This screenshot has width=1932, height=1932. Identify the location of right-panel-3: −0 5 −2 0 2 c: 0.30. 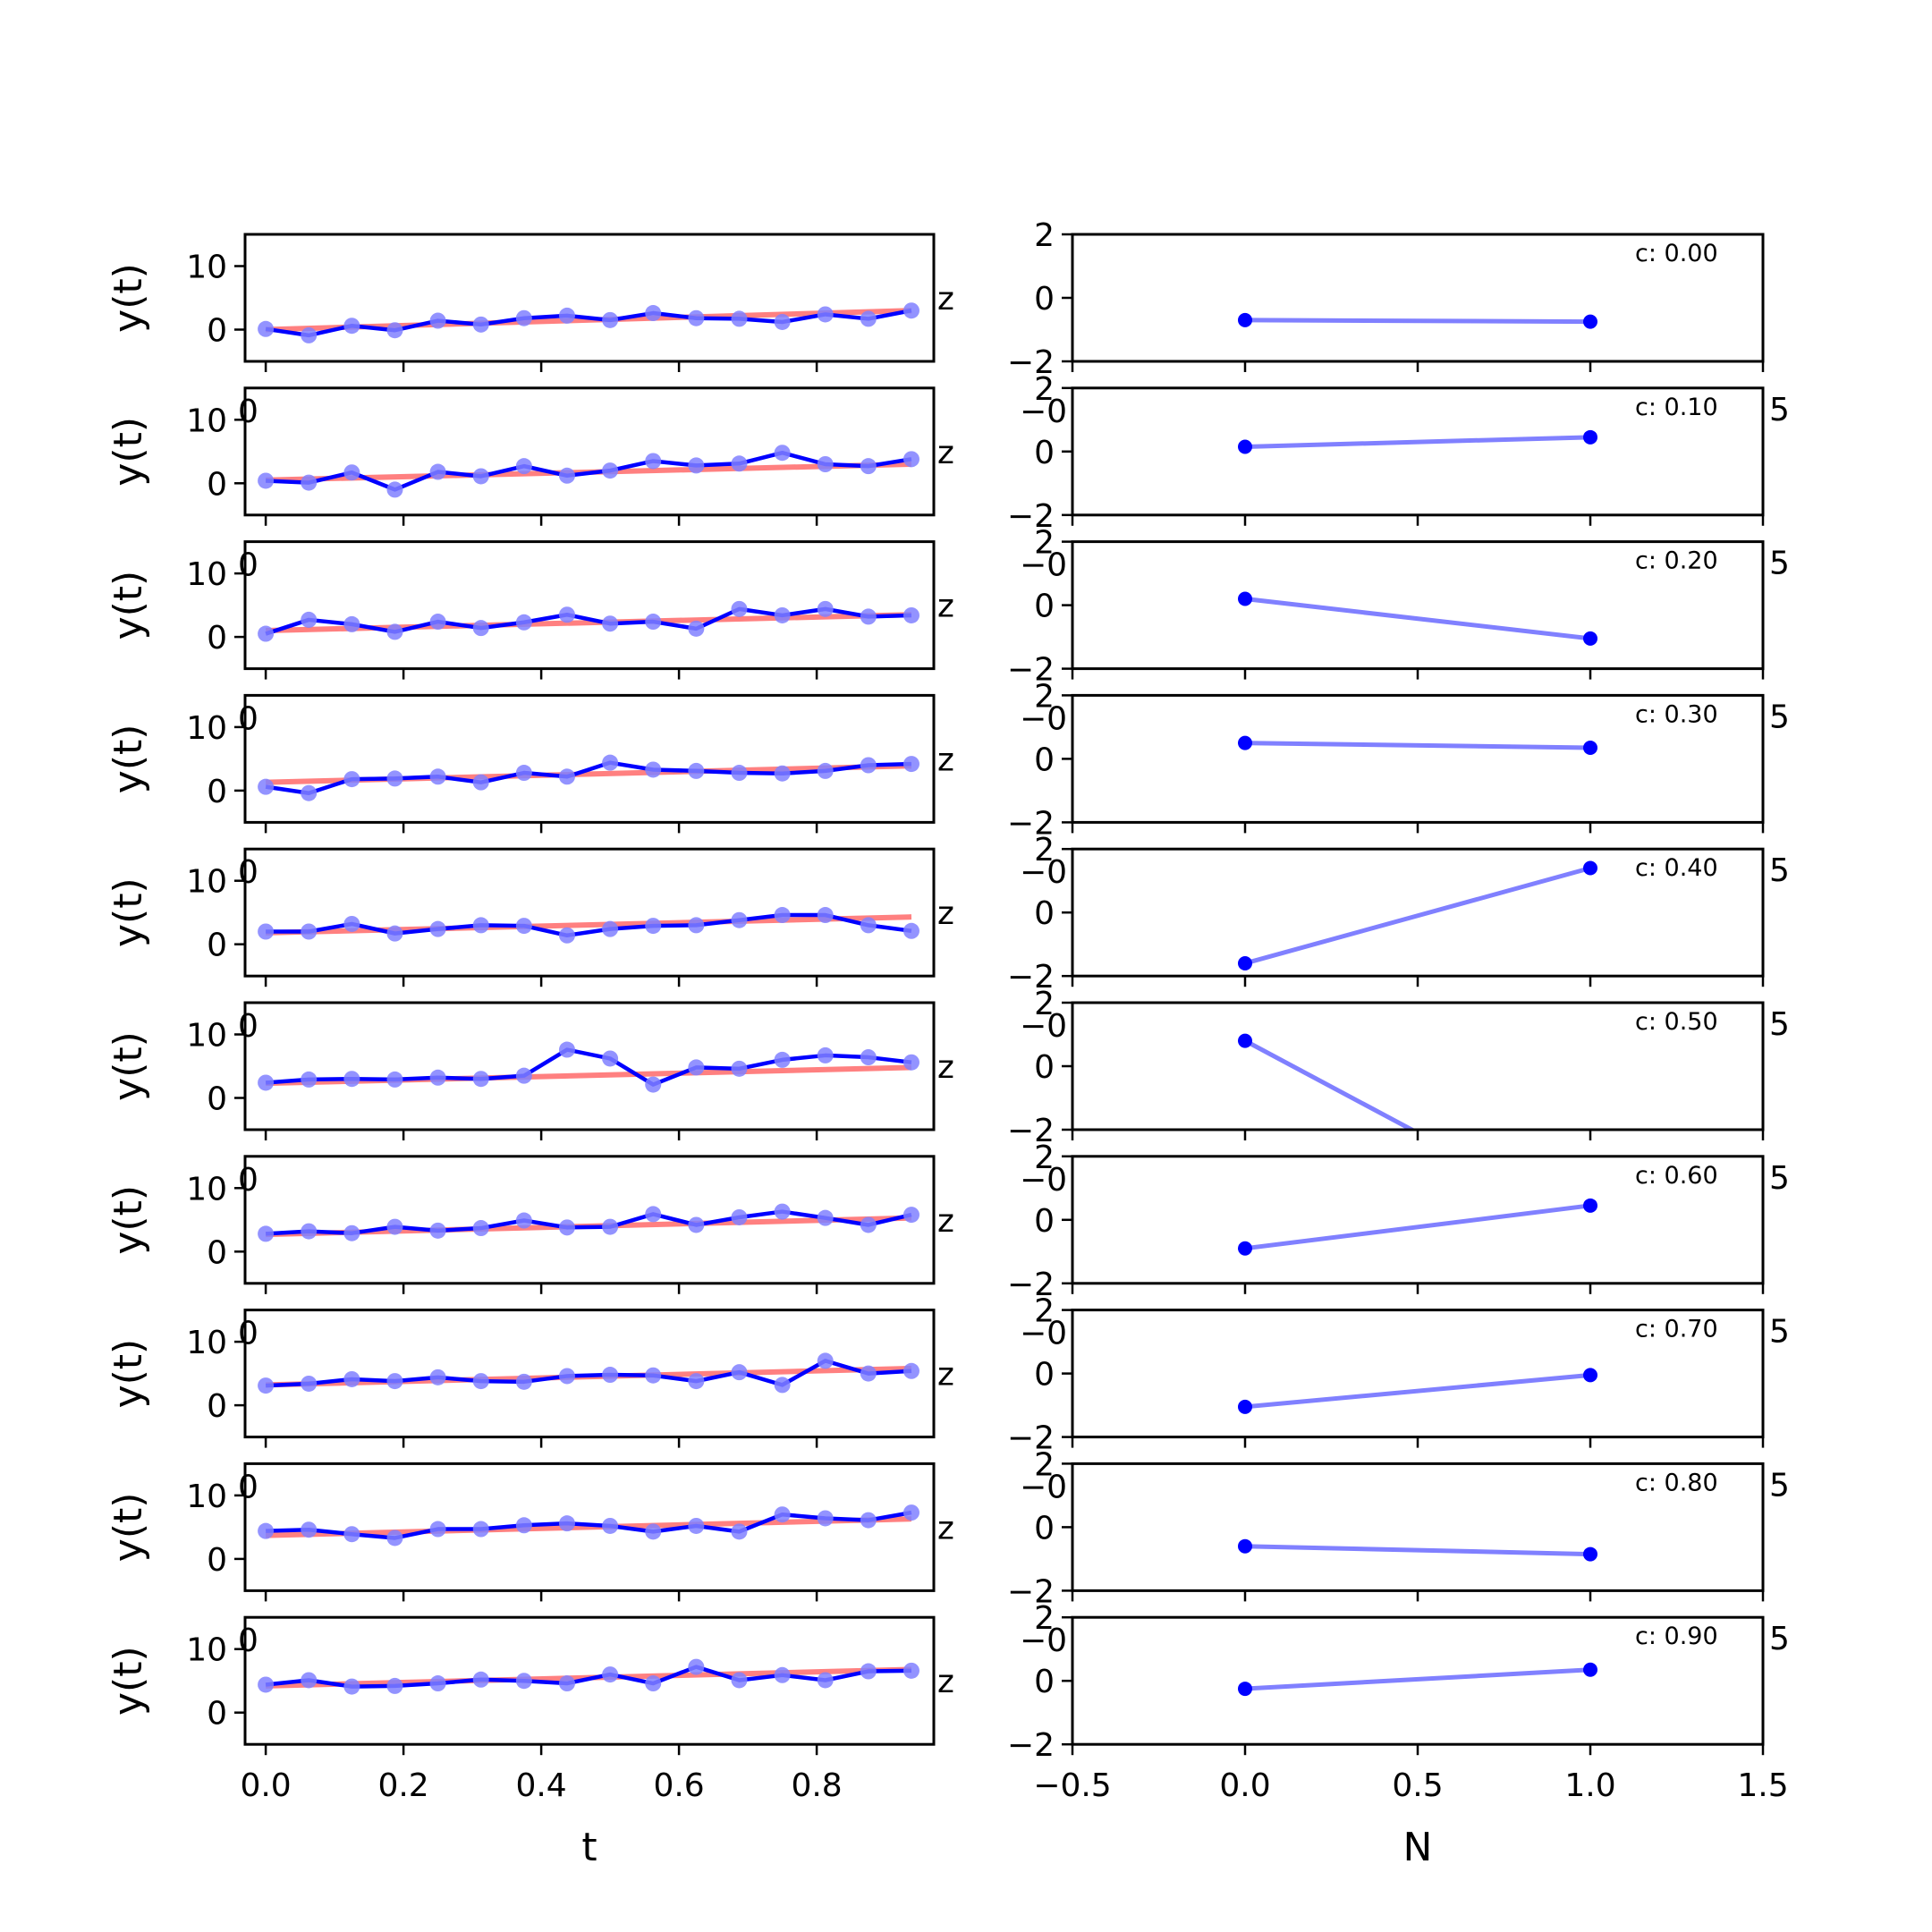
(1398, 760).